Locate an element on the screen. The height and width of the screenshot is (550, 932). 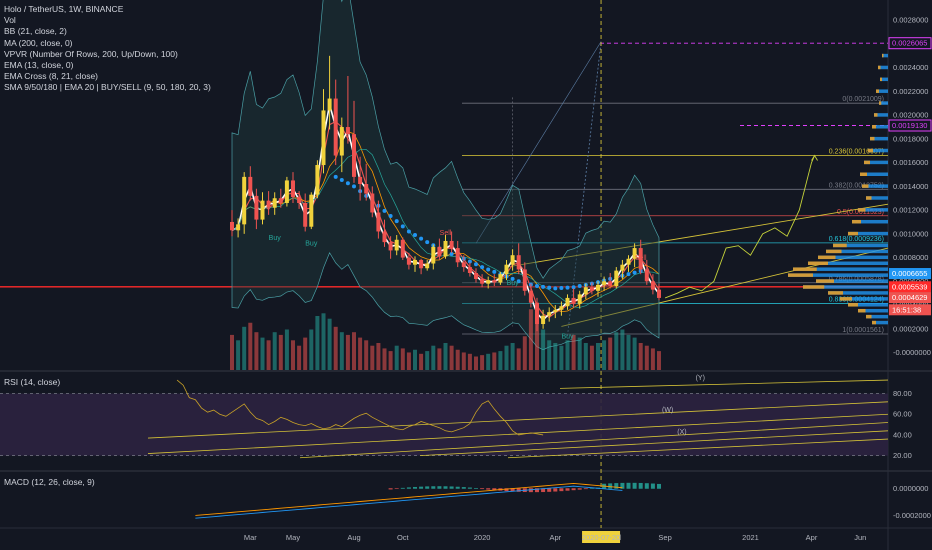
indicator-ma: MA (200, close, 0) is located at coordinates (38, 42).